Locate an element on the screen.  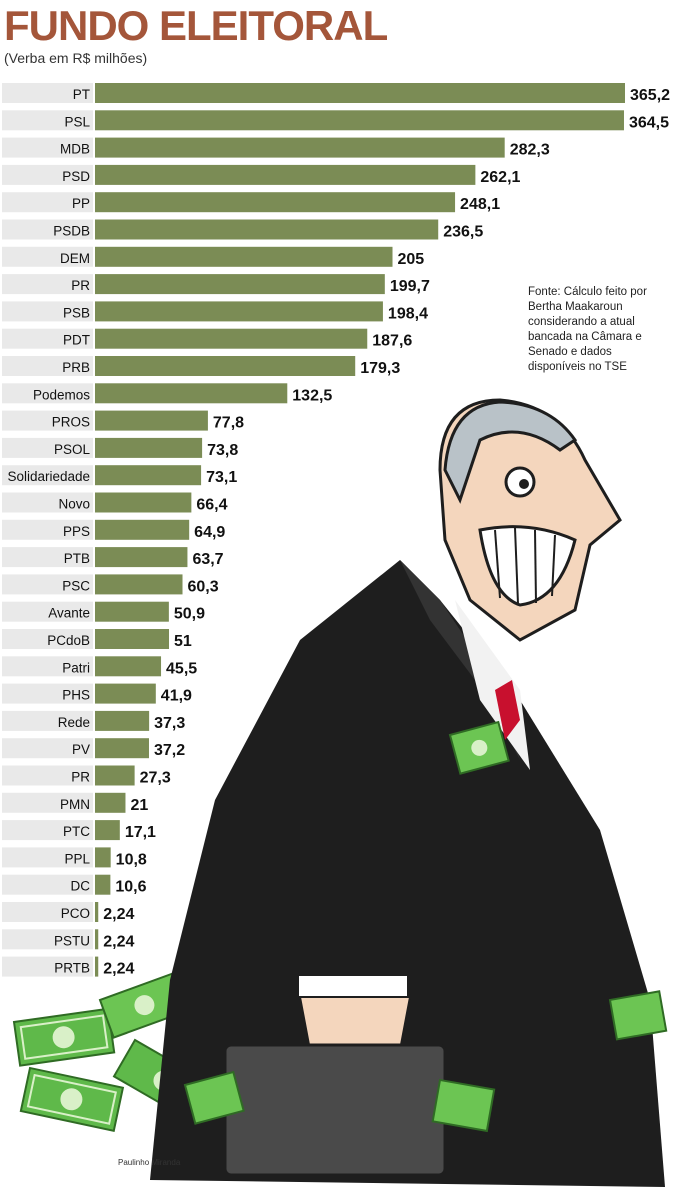
party-label: DEM is located at coordinates (75, 258).